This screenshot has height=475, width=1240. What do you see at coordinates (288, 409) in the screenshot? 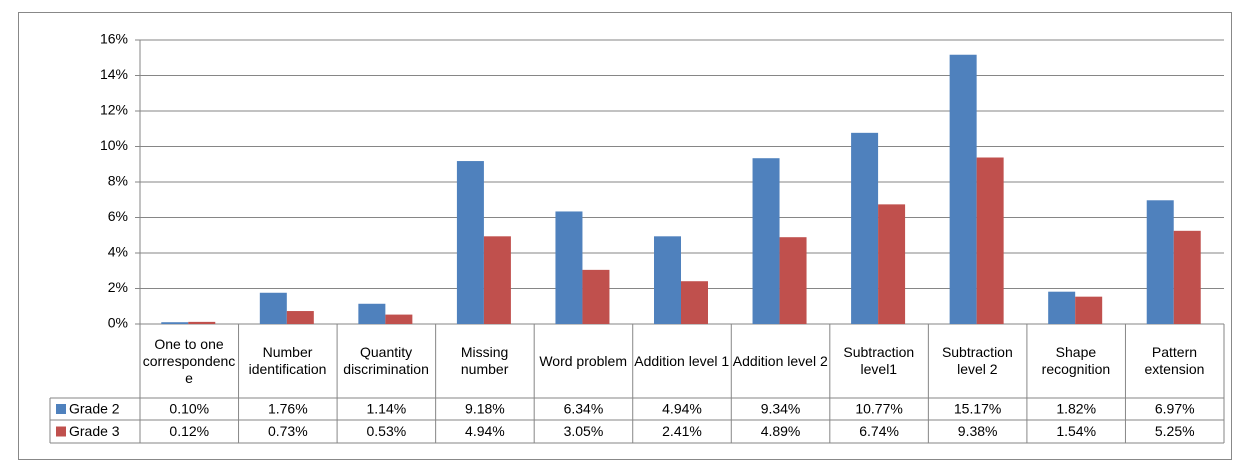
I see `data-label: 1.76%` at bounding box center [288, 409].